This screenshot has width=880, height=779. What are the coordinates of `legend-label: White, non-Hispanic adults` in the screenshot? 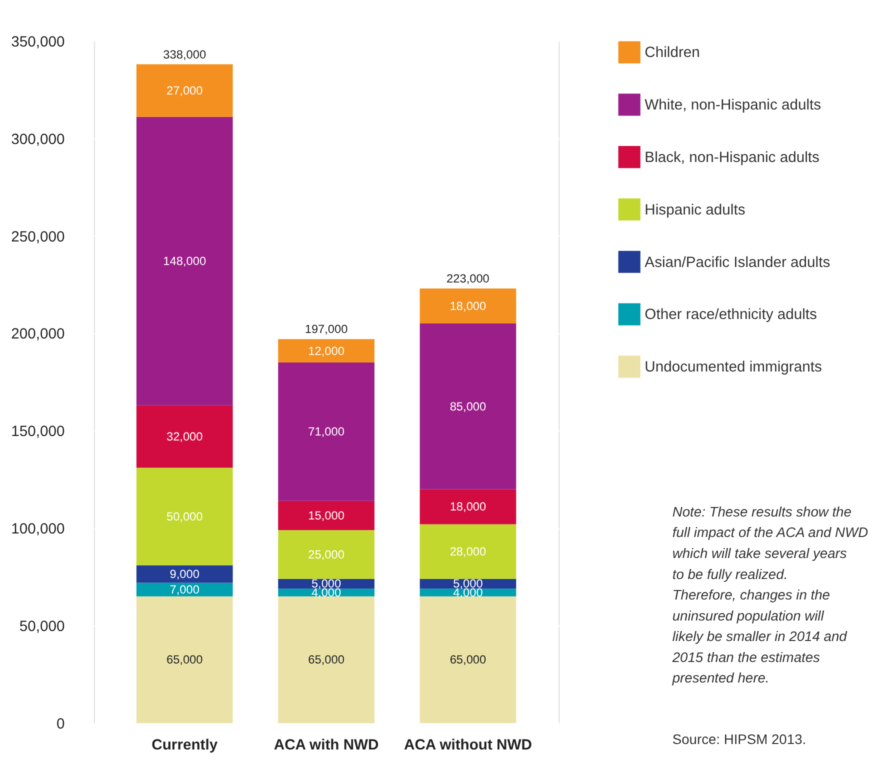 It's located at (733, 106).